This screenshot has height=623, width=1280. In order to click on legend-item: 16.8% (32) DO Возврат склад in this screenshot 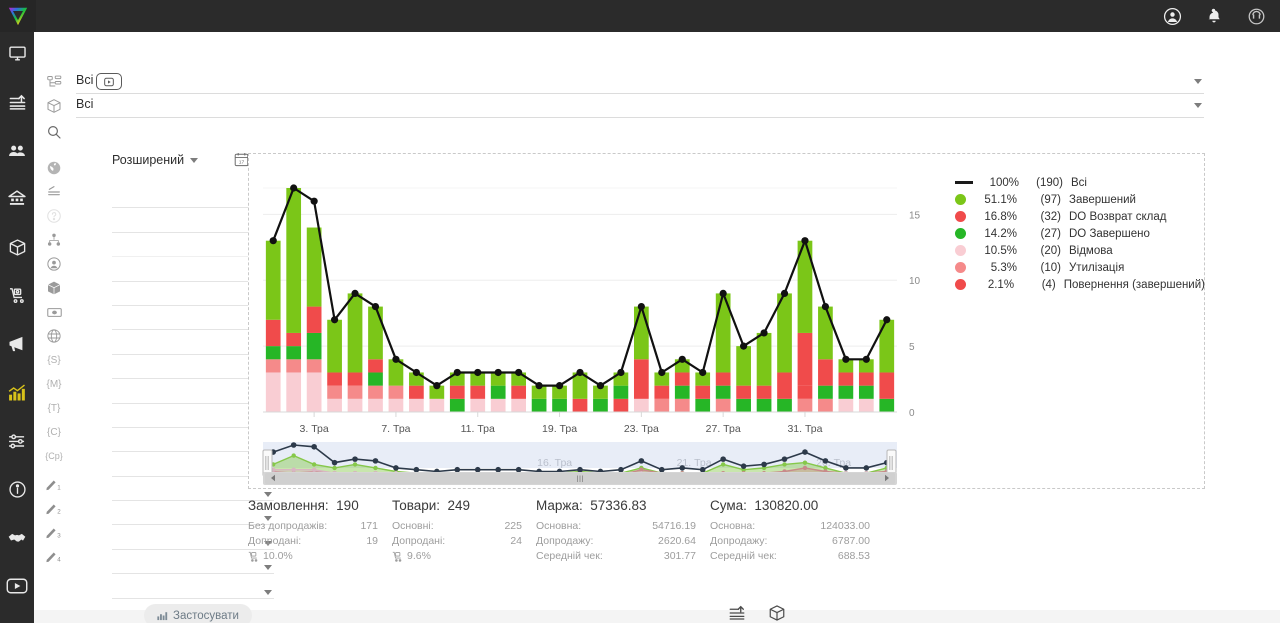, I will do `click(1080, 216)`.